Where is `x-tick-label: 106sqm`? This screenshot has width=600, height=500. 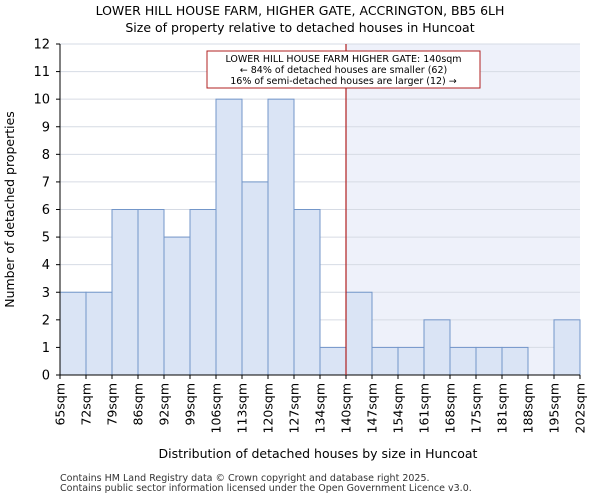
x-tick-label: 106sqm is located at coordinates (216, 408).